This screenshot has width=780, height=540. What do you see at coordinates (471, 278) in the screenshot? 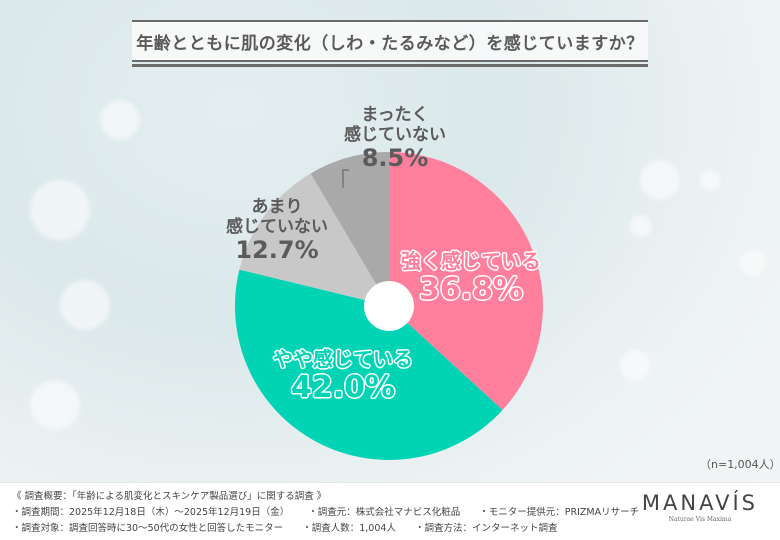
I see `label-strong: 強く感じている 36.8%` at bounding box center [471, 278].